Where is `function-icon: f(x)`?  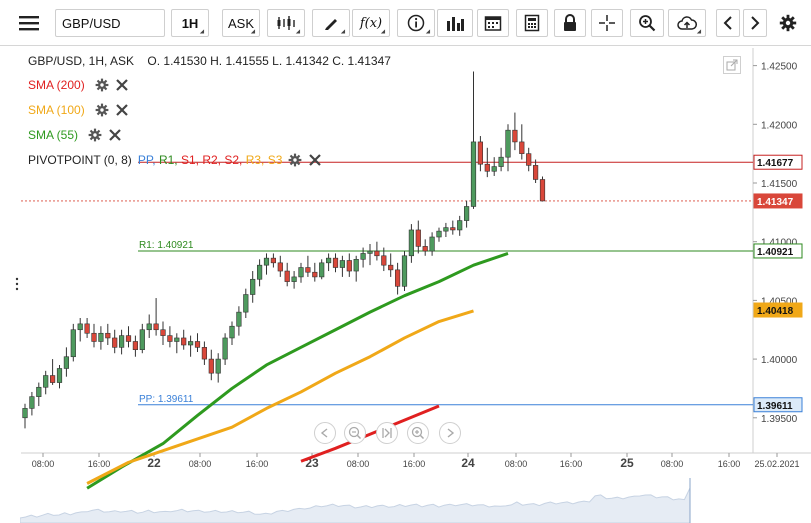 function-icon: f(x) is located at coordinates (371, 23).